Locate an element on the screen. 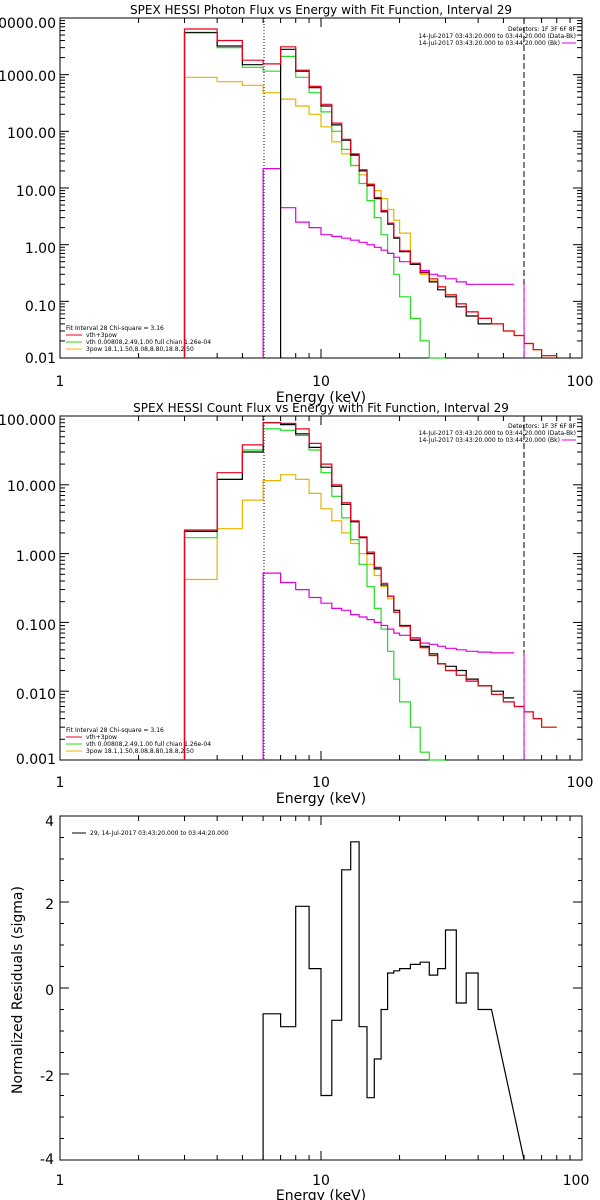 This screenshot has width=600, height=1200. y-tick-label: 100.00 is located at coordinates (31, 134).